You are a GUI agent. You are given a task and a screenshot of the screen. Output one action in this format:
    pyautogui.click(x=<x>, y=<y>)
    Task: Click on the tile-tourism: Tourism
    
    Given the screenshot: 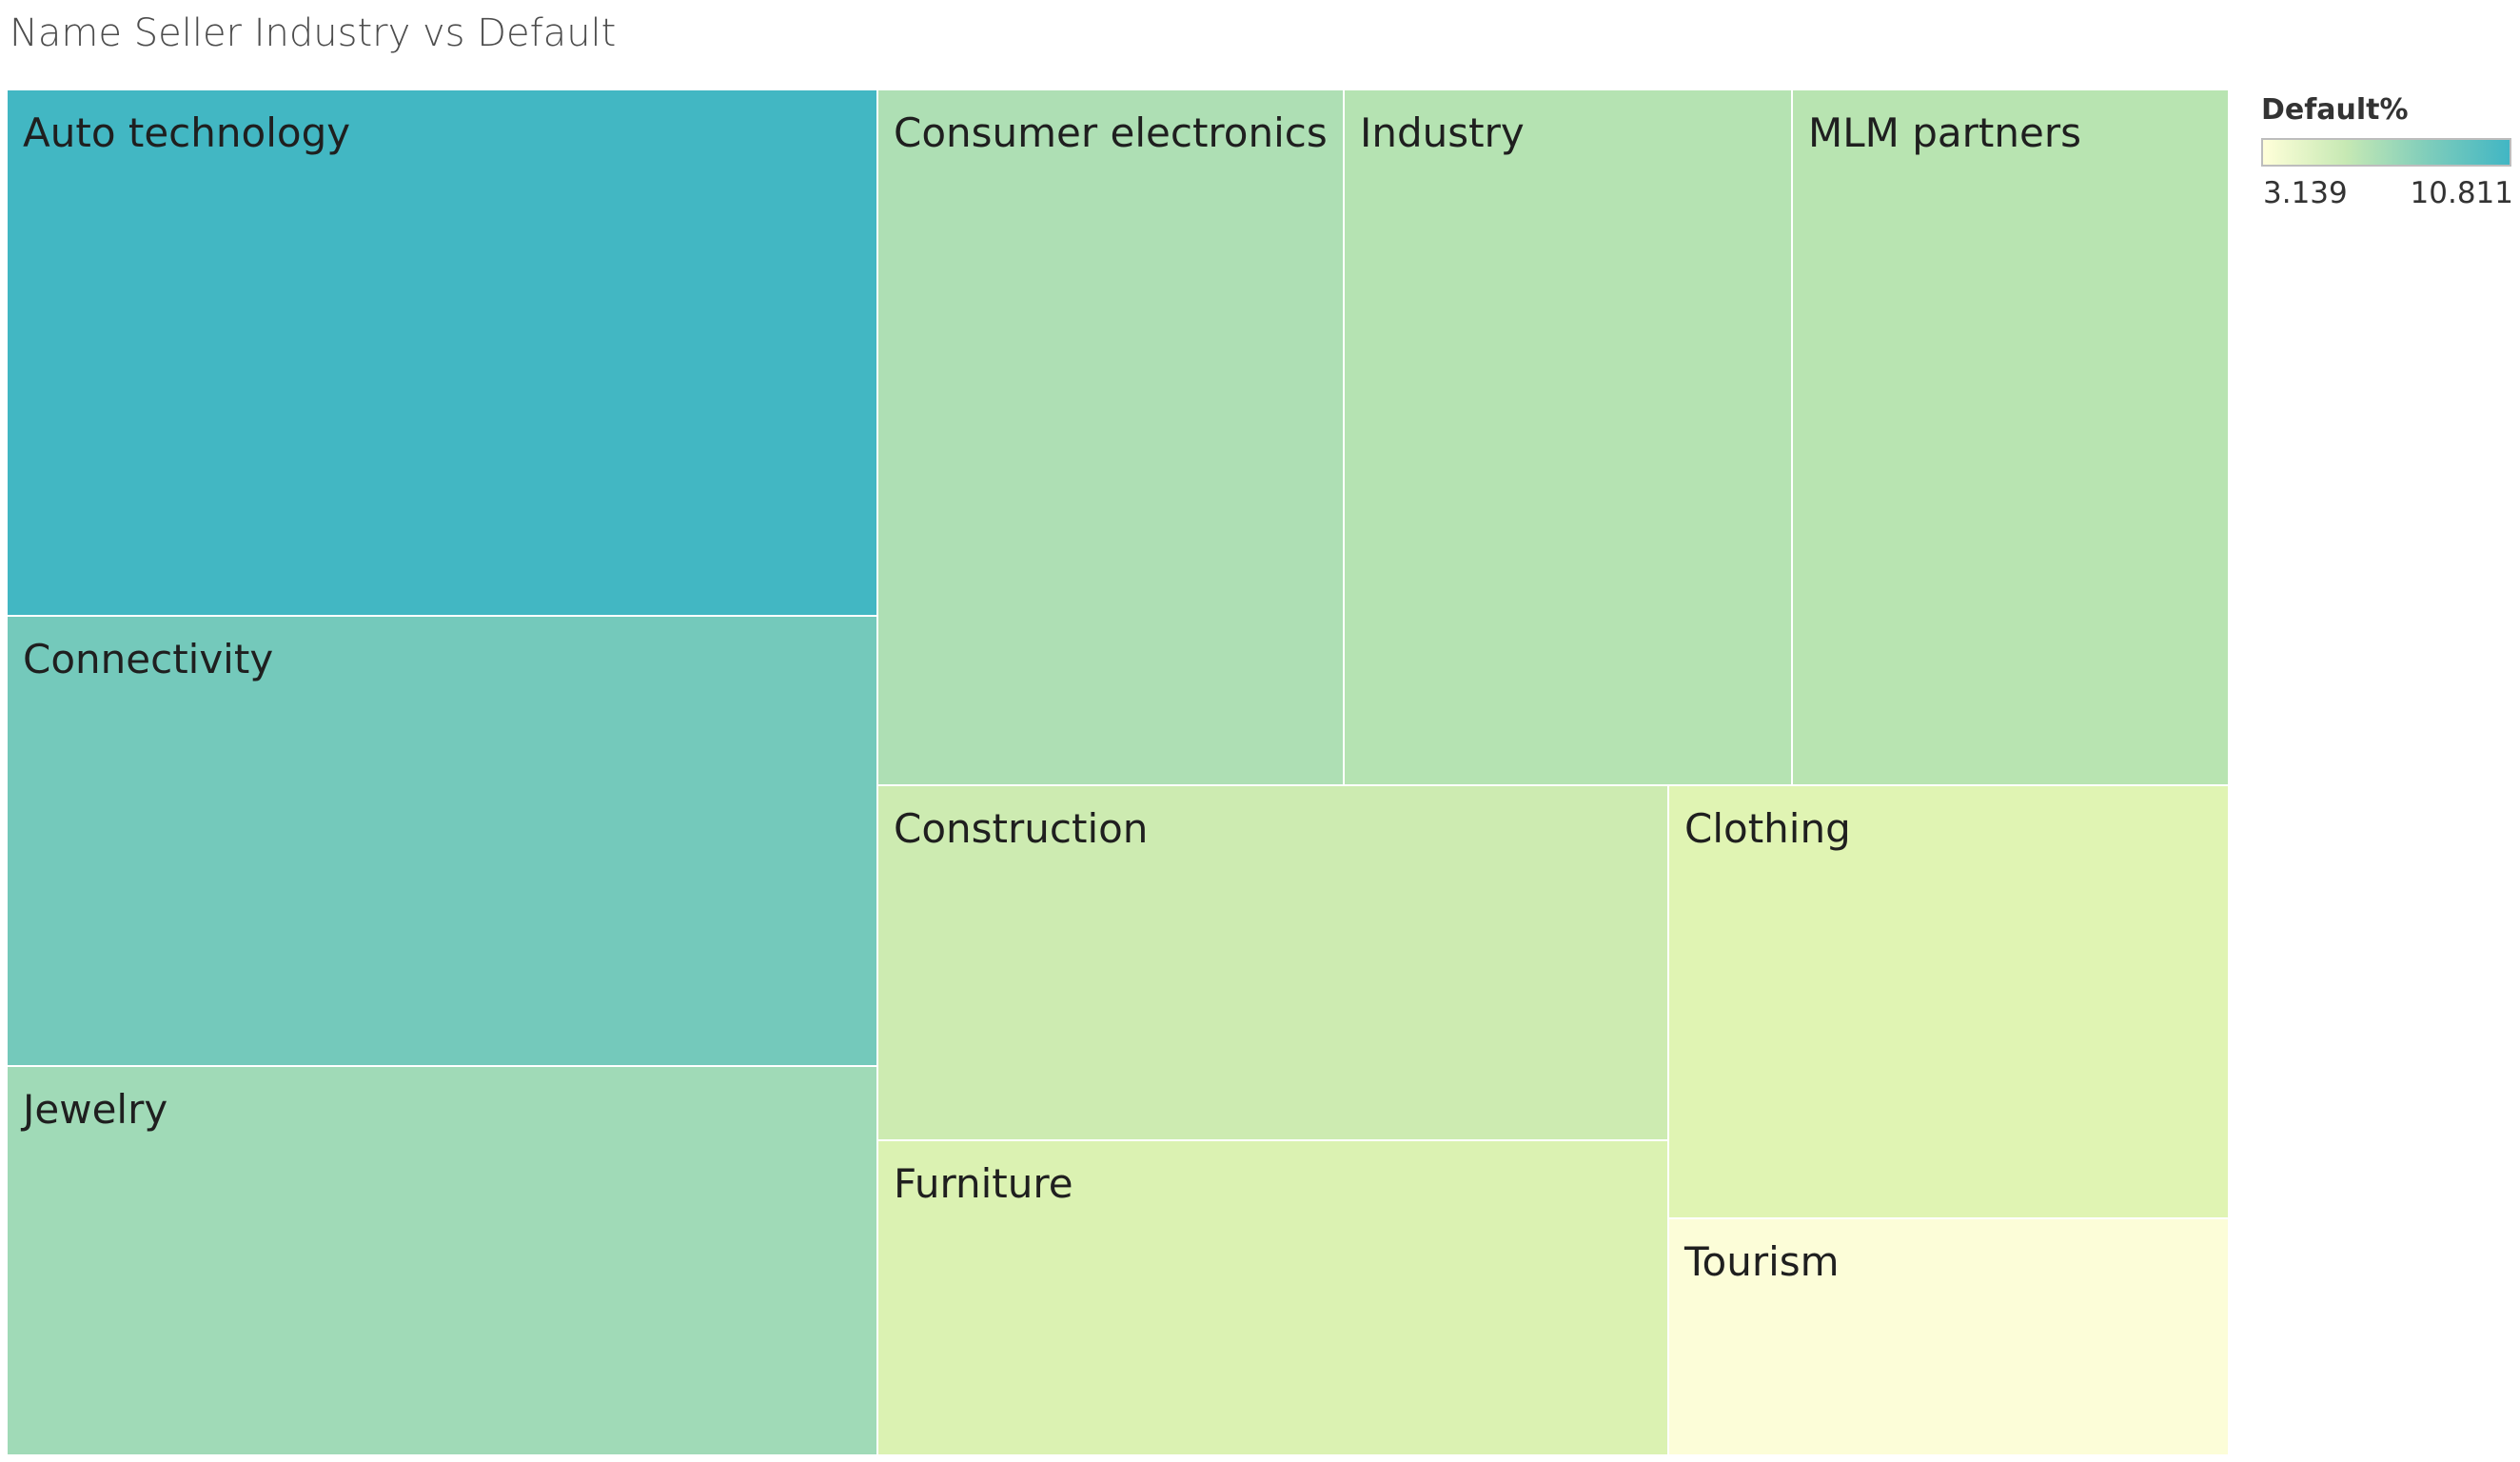 What is the action you would take?
    pyautogui.click(x=1949, y=1337)
    